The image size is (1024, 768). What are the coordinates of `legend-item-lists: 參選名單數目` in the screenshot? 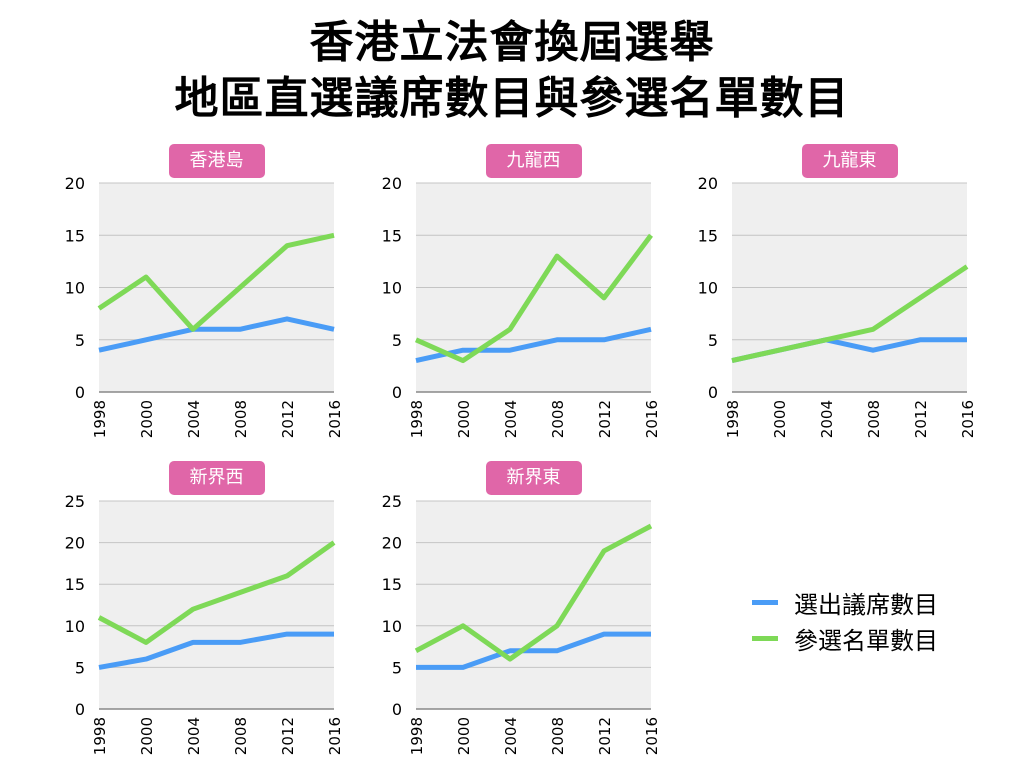 It's located at (845, 638).